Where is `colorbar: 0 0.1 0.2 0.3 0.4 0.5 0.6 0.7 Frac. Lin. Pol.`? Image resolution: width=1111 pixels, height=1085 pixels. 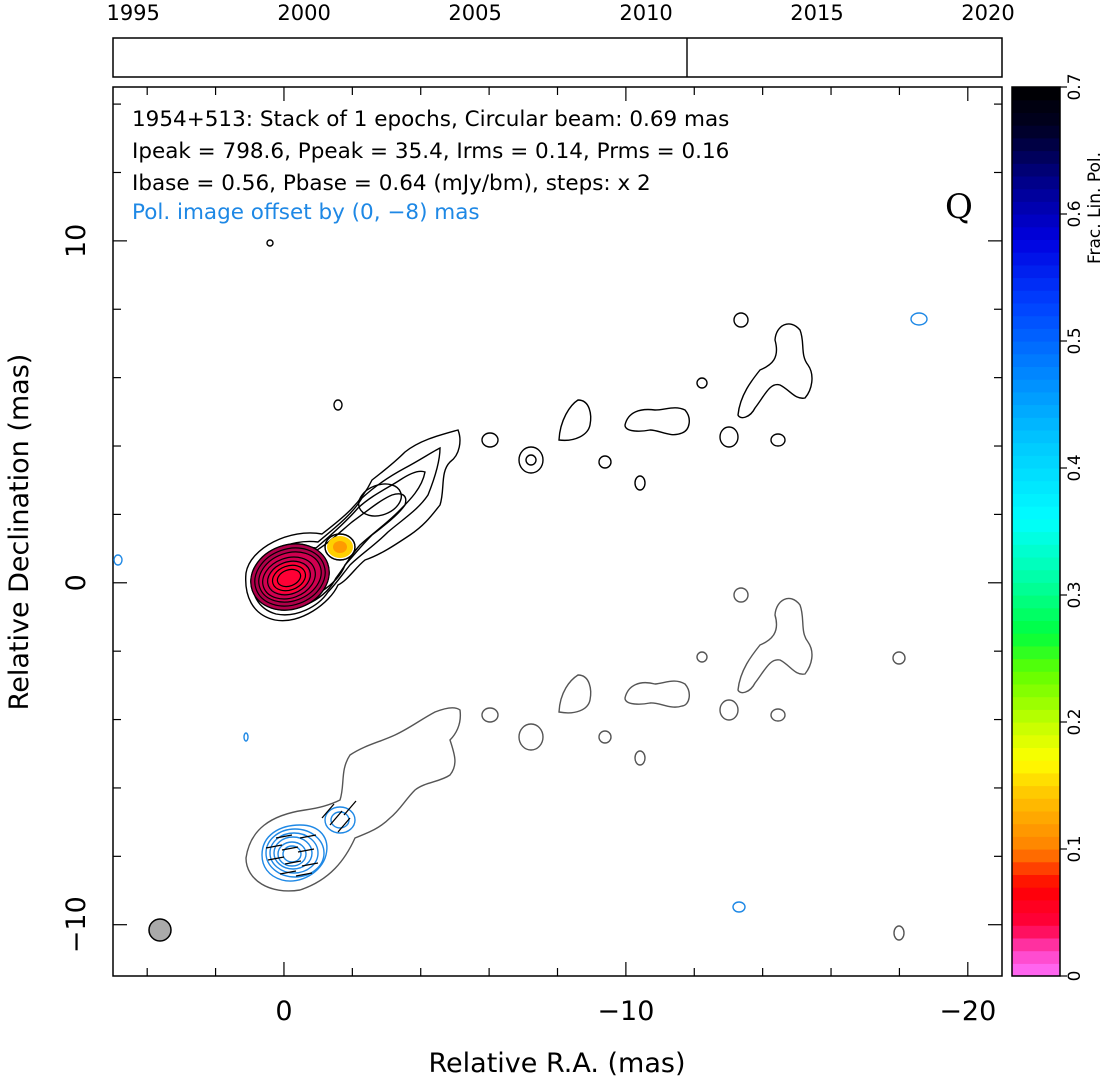 colorbar: 0 0.1 0.2 0.3 0.4 0.5 0.6 0.7 Frac. Lin. Pol. is located at coordinates (1058, 527).